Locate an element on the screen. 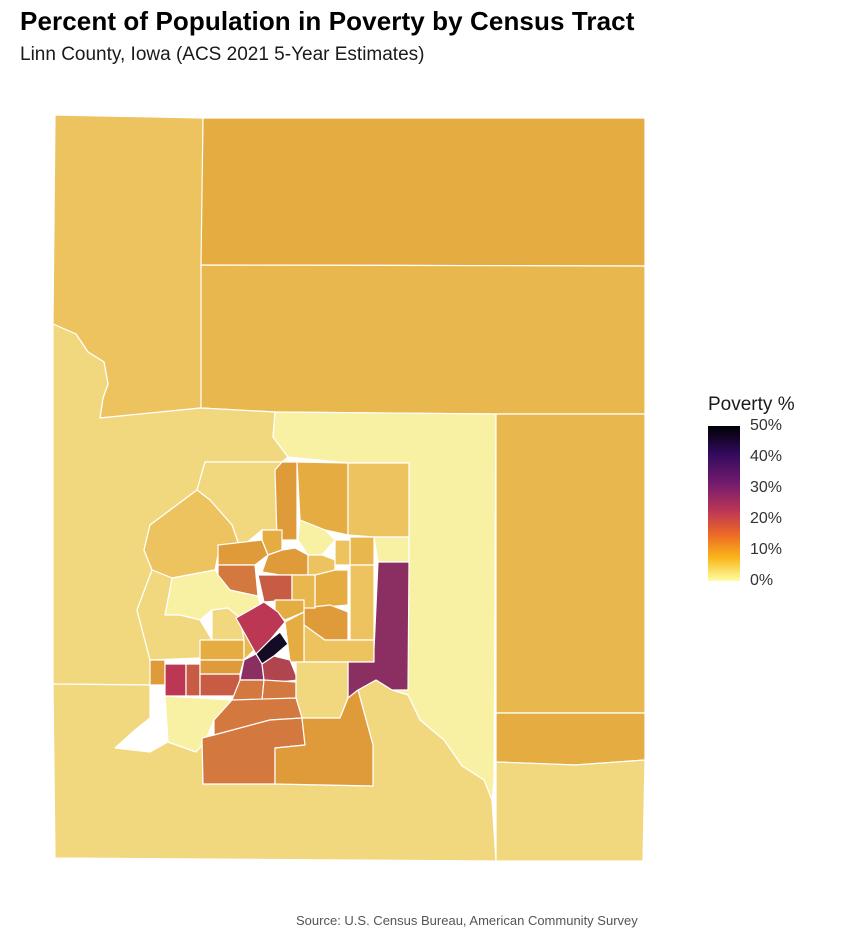 The image size is (850, 930). tract-east is located at coordinates (570, 563).